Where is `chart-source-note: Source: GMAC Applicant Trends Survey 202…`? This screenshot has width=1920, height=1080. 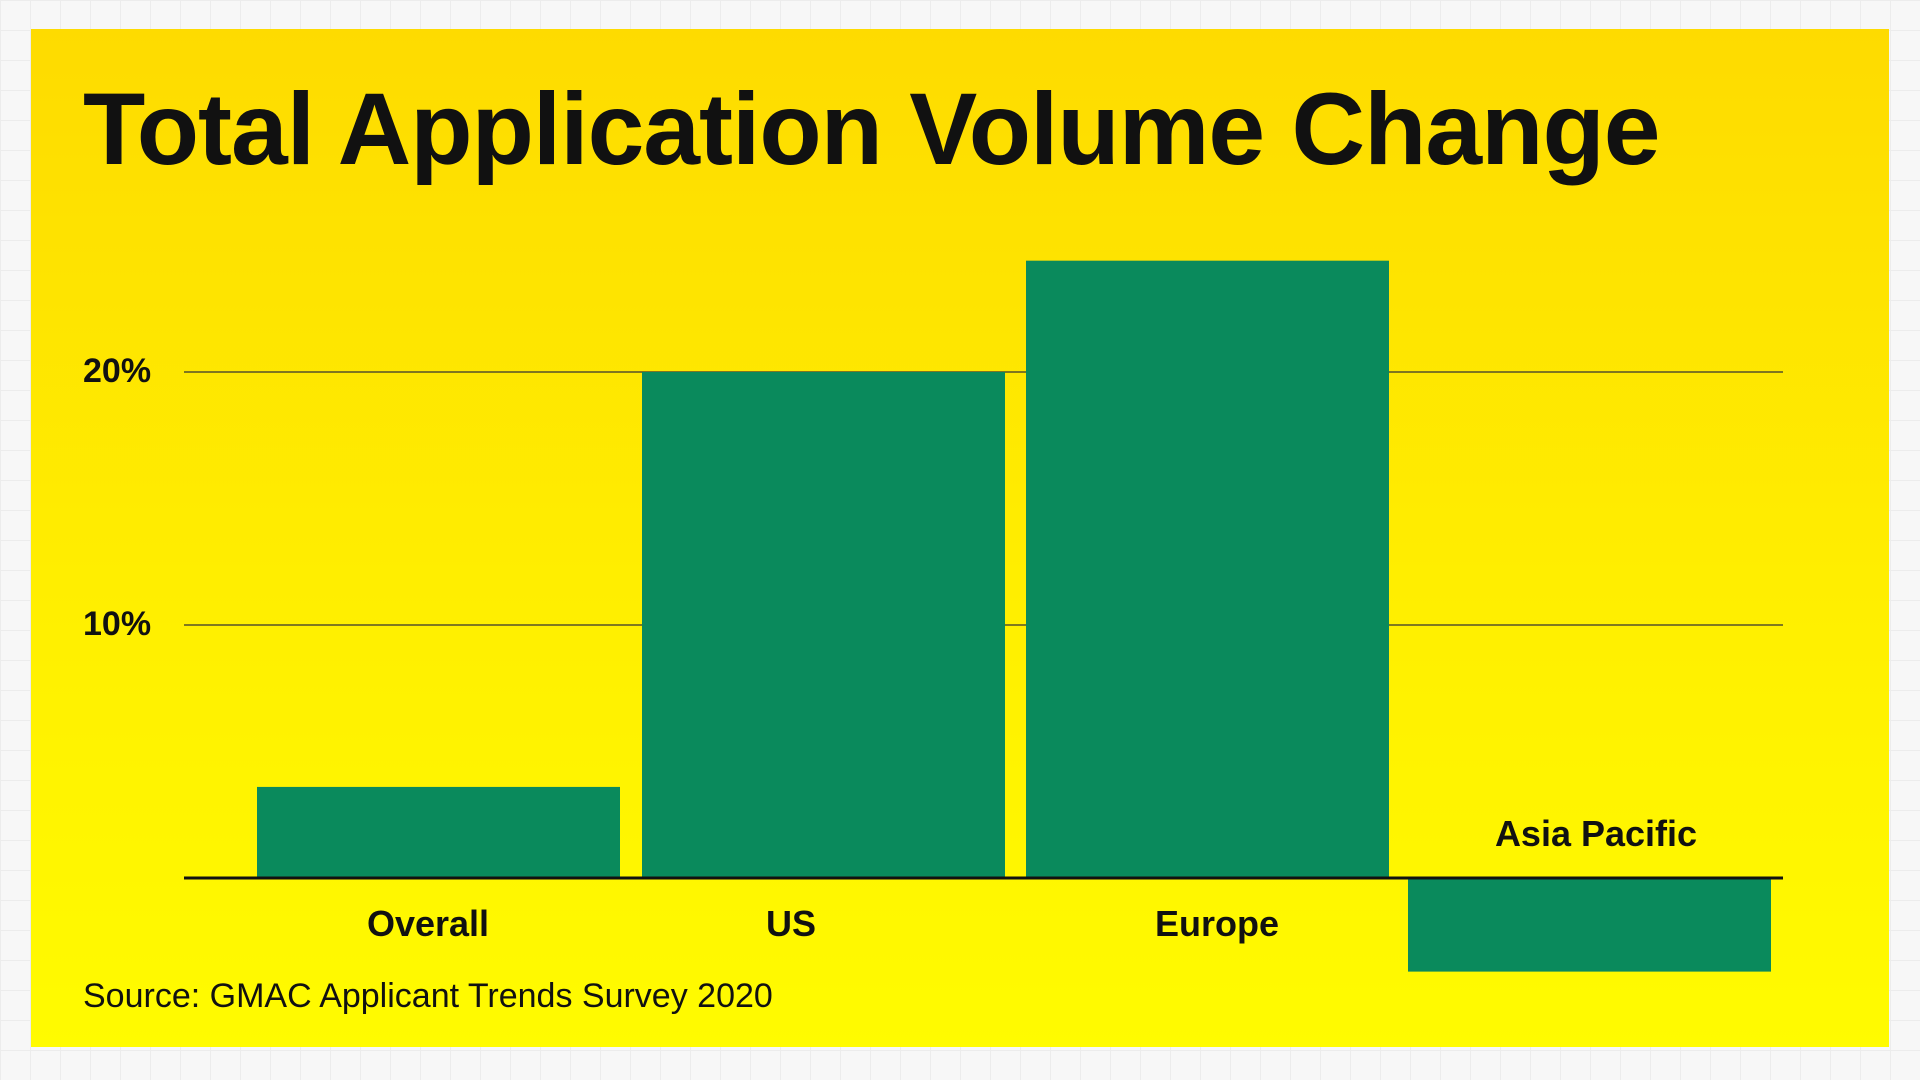
chart-source-note: Source: GMAC Applicant Trends Survey 202… is located at coordinates (428, 996).